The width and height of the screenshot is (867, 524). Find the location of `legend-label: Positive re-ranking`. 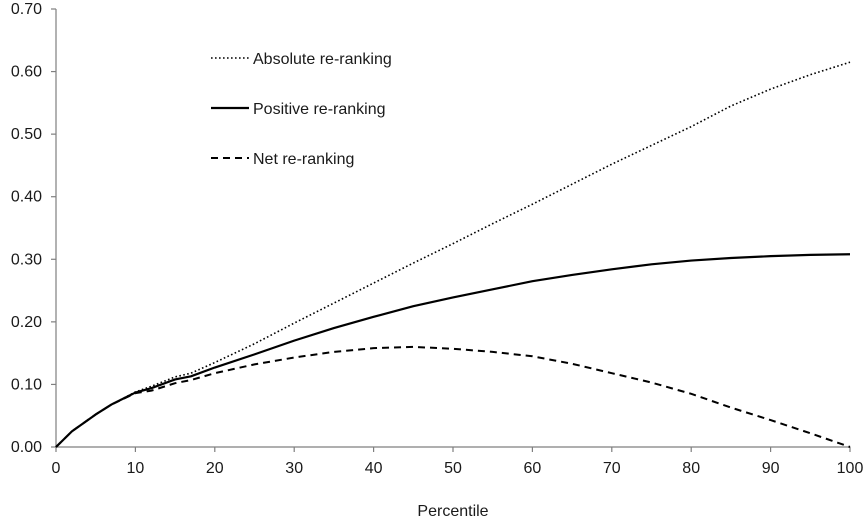

legend-label: Positive re-ranking is located at coordinates (319, 109).